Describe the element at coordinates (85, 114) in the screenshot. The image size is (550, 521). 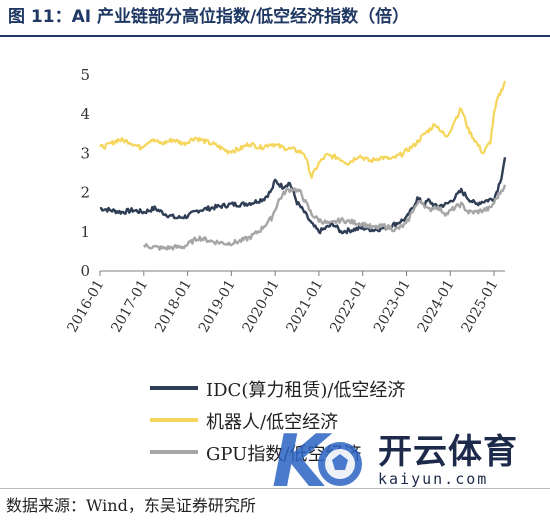
I see `y-tick-label: 4` at that location.